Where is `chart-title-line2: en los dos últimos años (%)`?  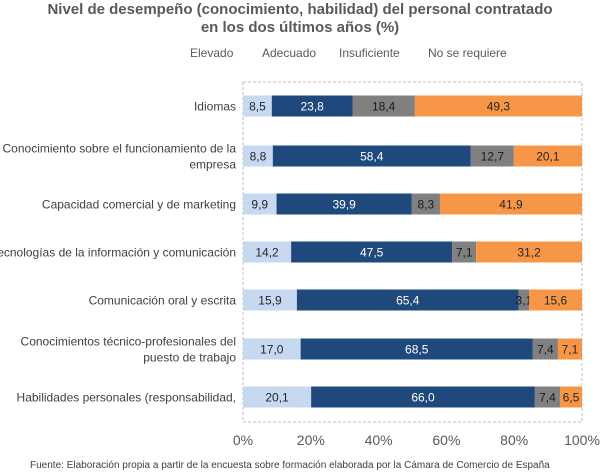
chart-title-line2: en los dos últimos años (%) is located at coordinates (300, 27).